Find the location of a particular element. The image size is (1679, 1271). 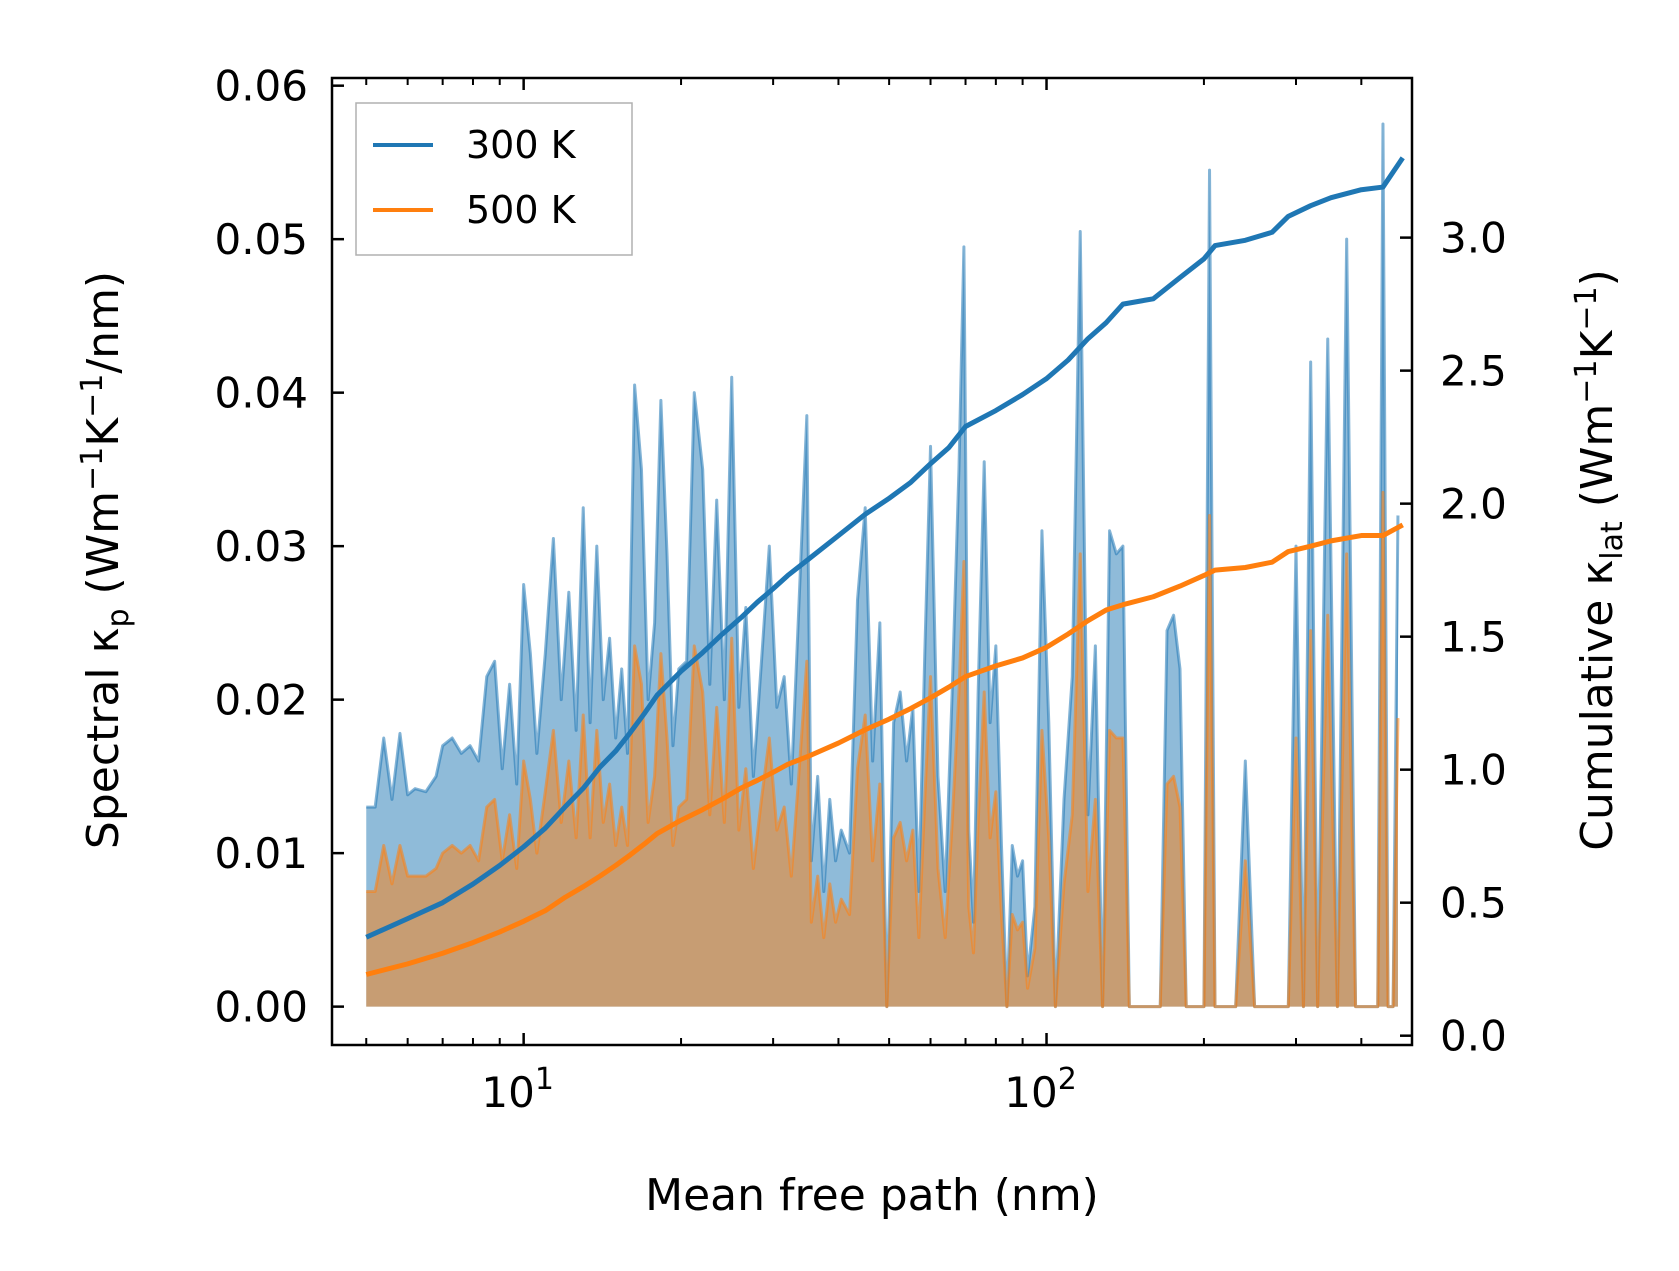

y-left-tick-label: 0.06 is located at coordinates (261, 86).